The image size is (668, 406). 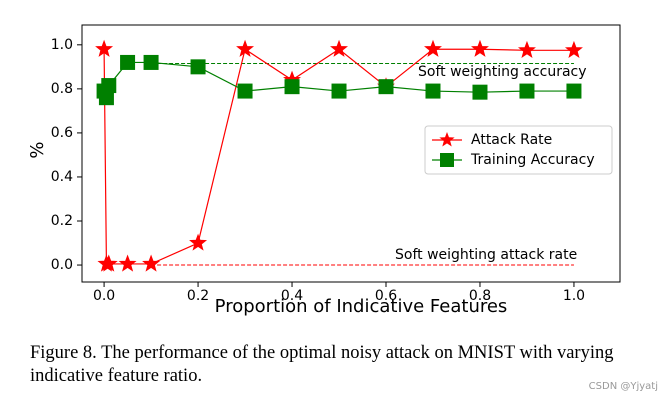 What do you see at coordinates (532, 160) in the screenshot?
I see `legend-label: Training Accuracy` at bounding box center [532, 160].